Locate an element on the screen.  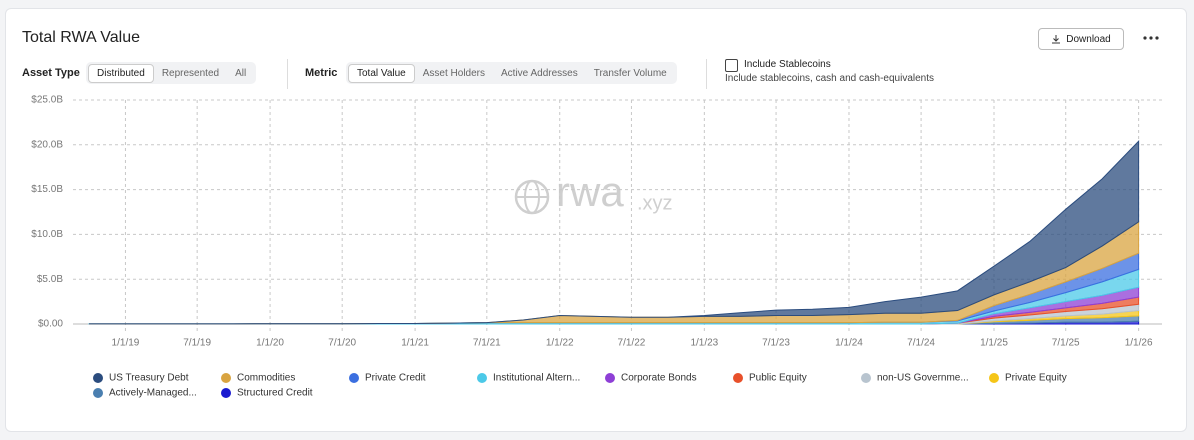
stablecoins-checkbox is located at coordinates (731, 65).